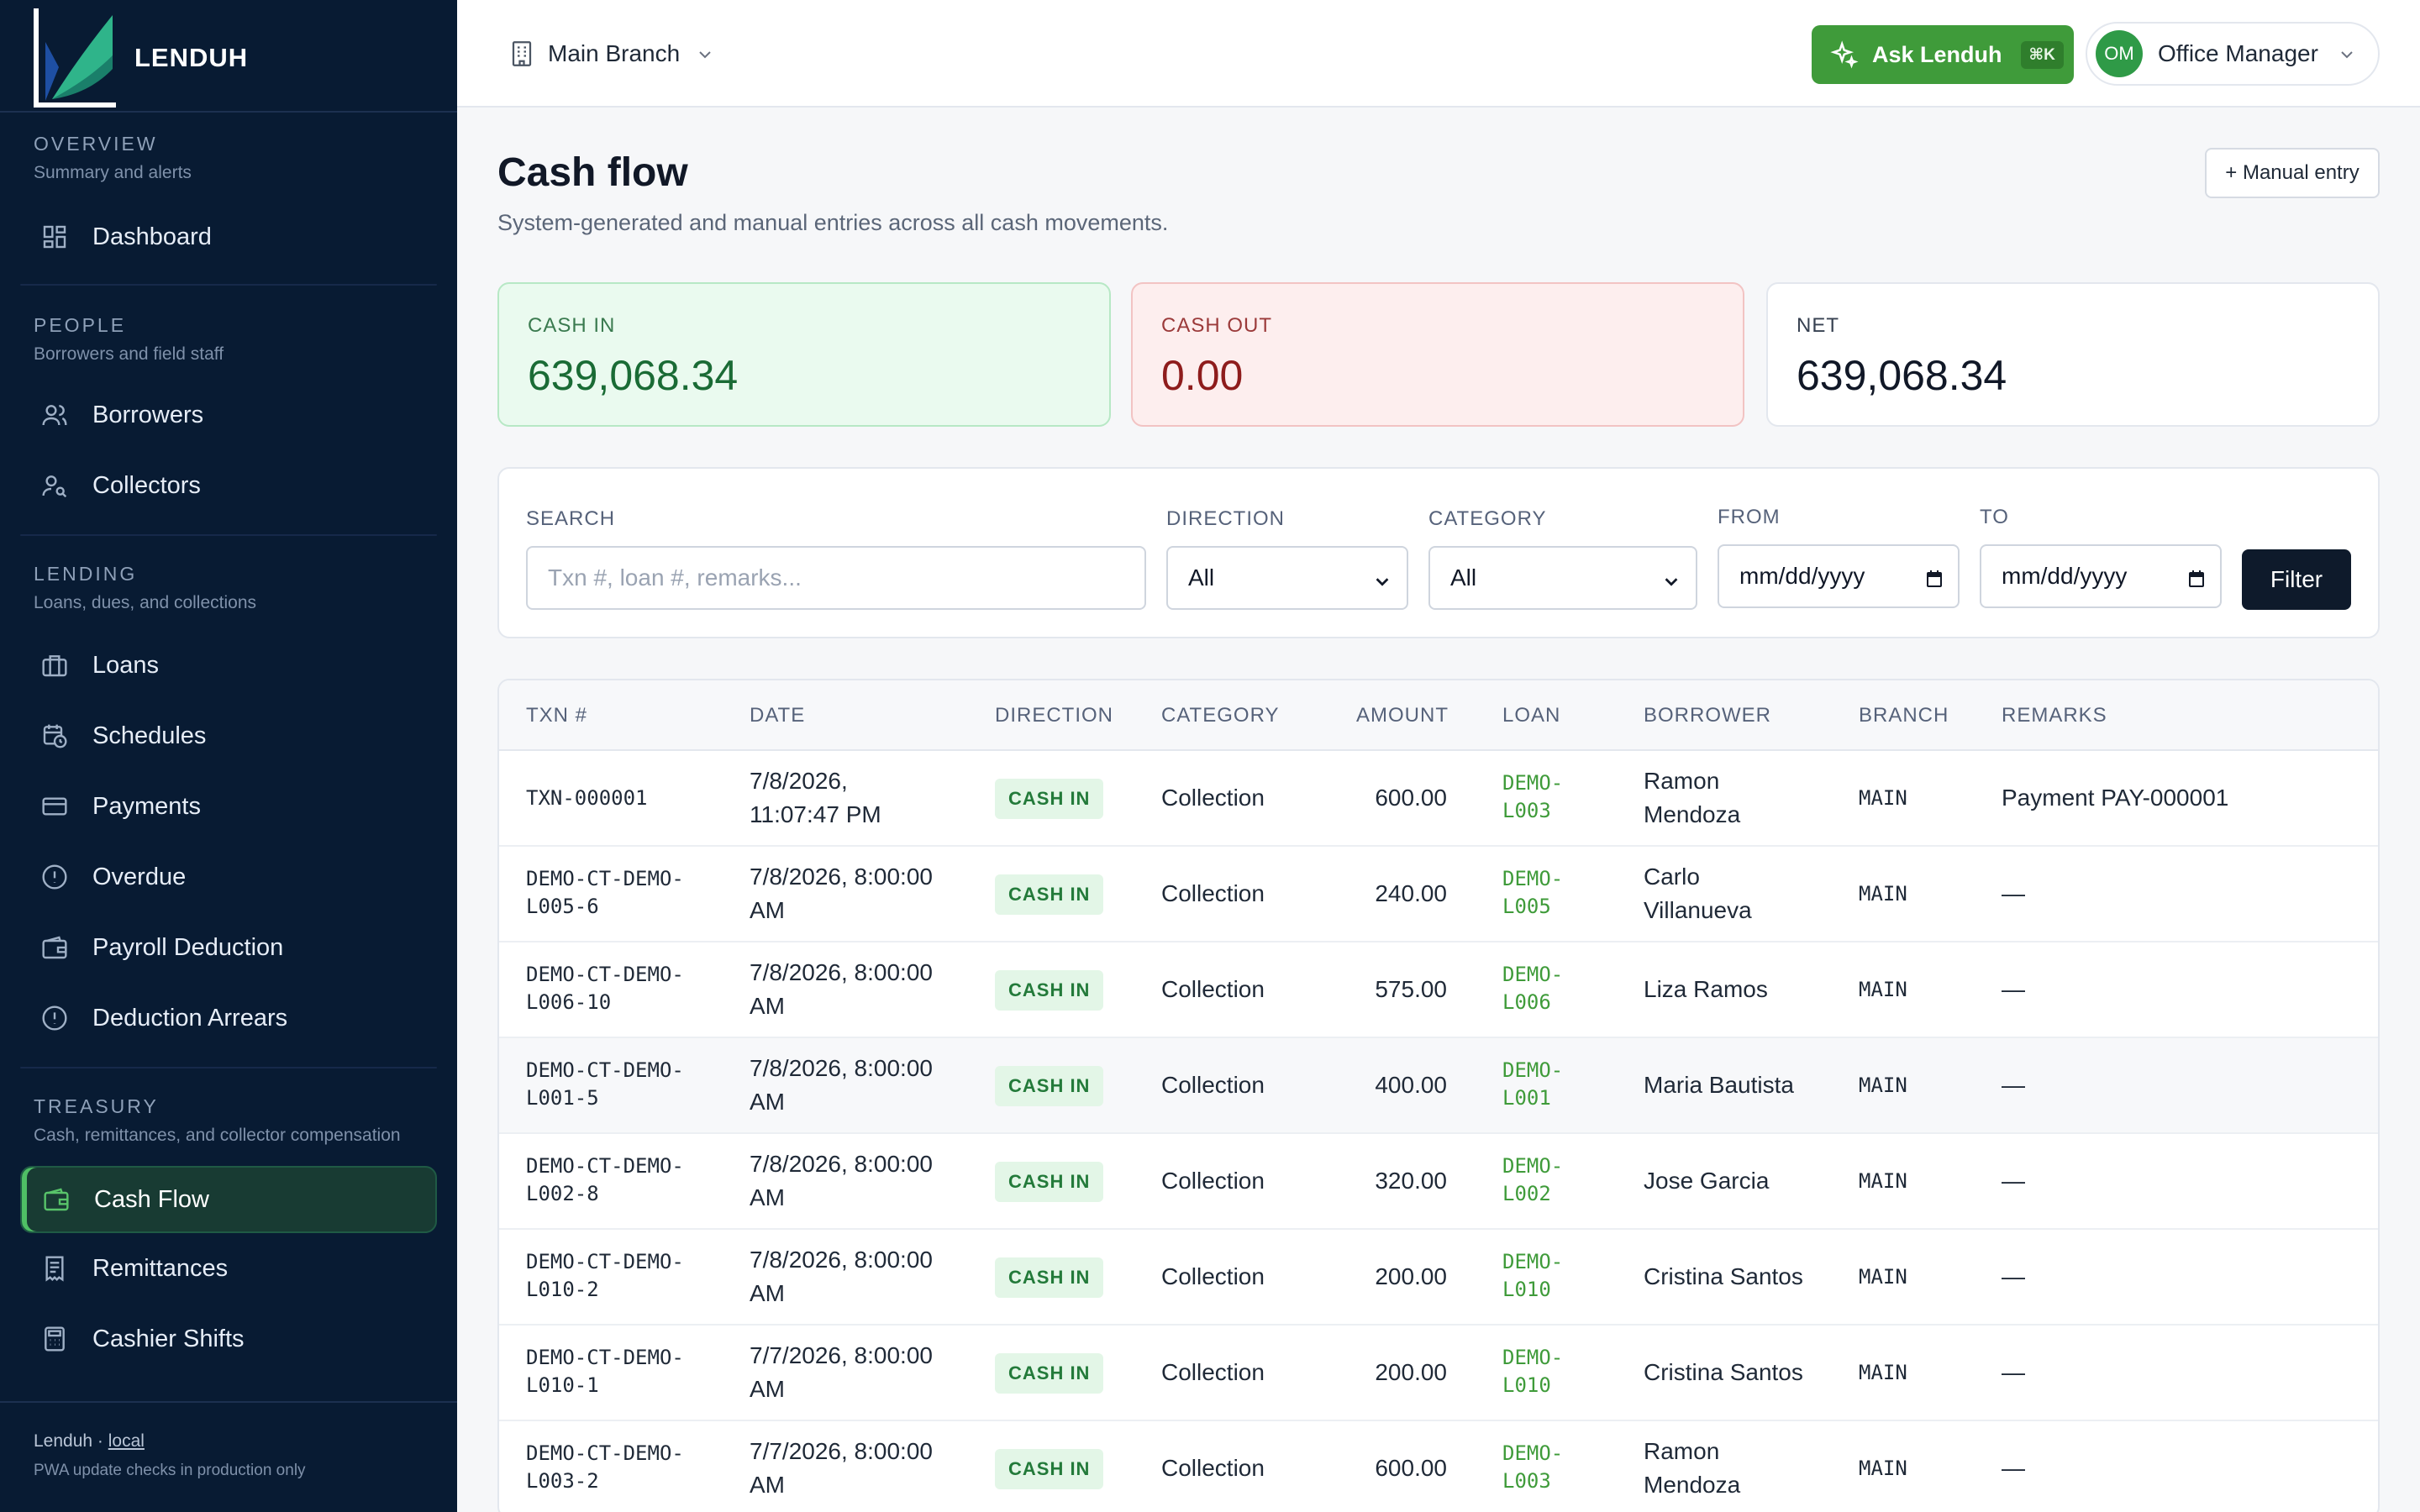  I want to click on loan-line: L005, so click(1527, 906).